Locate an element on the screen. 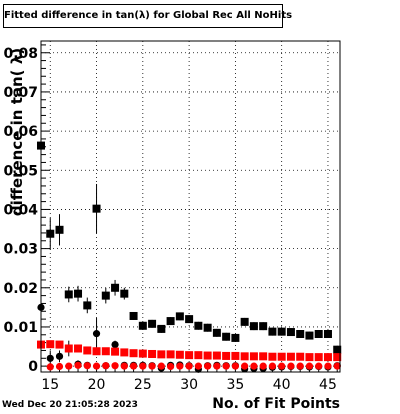 This screenshot has height=414, width=400. x-tick-label: 30 is located at coordinates (189, 385).